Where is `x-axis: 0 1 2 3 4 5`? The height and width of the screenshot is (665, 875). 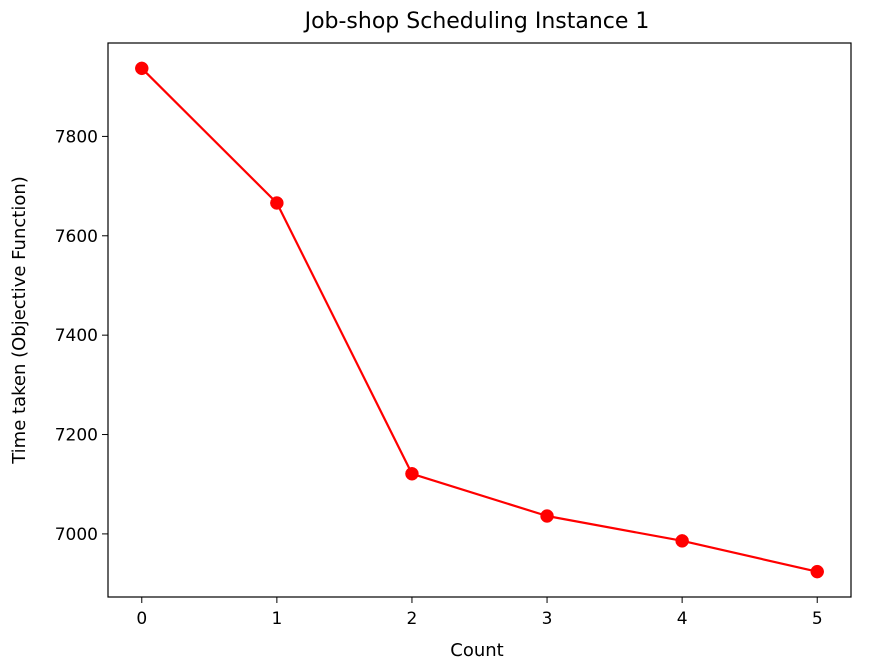
x-axis: 0 1 2 3 4 5 is located at coordinates (479, 613).